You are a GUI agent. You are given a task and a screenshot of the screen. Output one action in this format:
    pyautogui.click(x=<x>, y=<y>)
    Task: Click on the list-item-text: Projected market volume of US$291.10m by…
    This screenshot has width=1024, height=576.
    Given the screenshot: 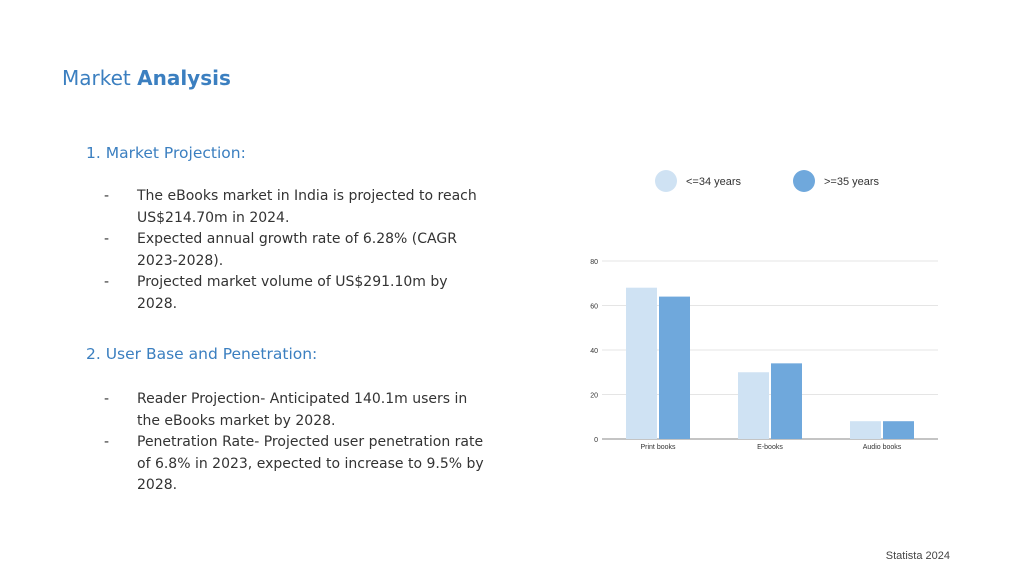 What is the action you would take?
    pyautogui.click(x=292, y=293)
    